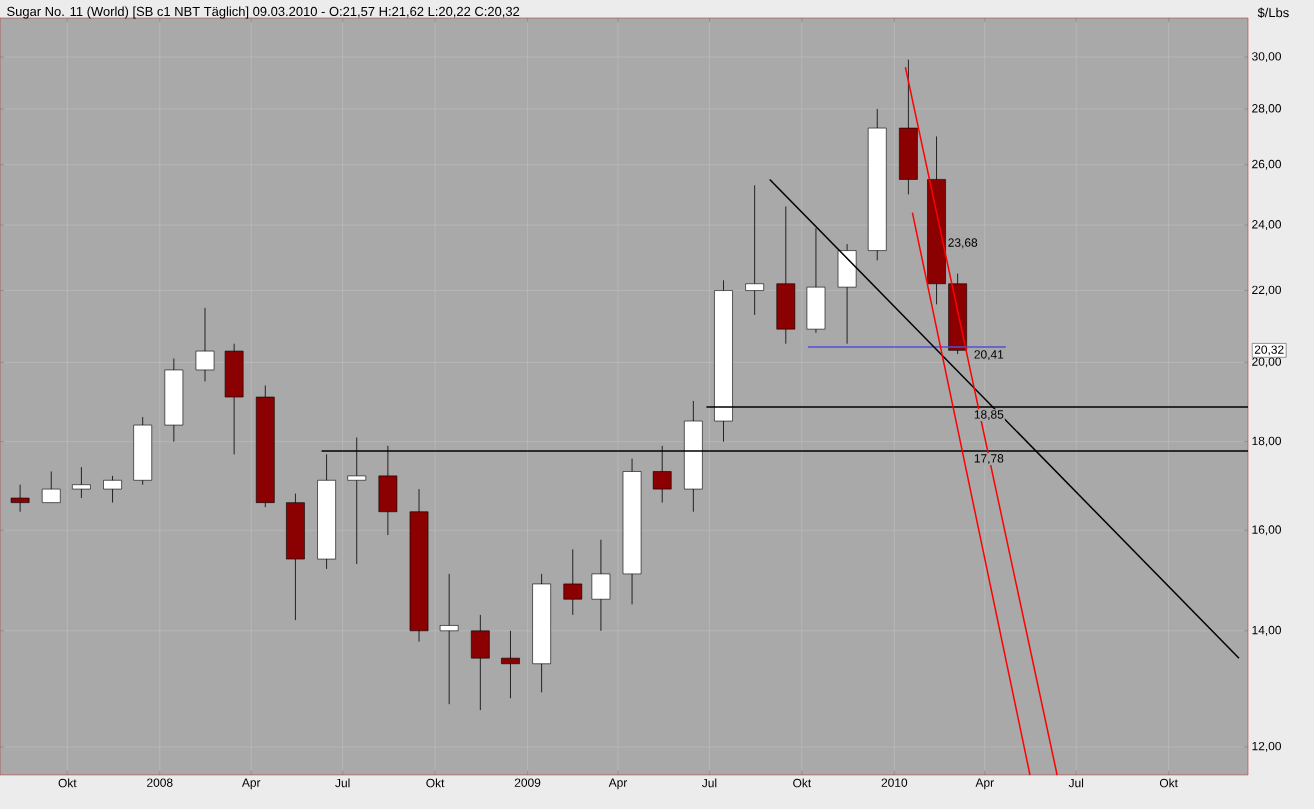 The width and height of the screenshot is (1314, 809). Describe the element at coordinates (1267, 362) in the screenshot. I see `y-tick-label: 20,00` at that location.